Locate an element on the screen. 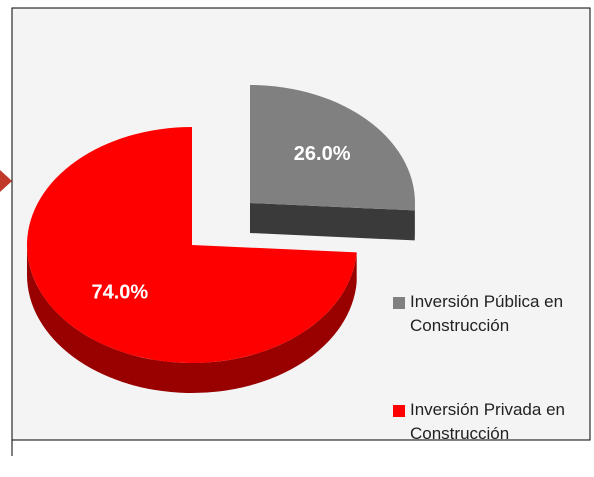 The height and width of the screenshot is (477, 594). arrow is located at coordinates (6, 181).